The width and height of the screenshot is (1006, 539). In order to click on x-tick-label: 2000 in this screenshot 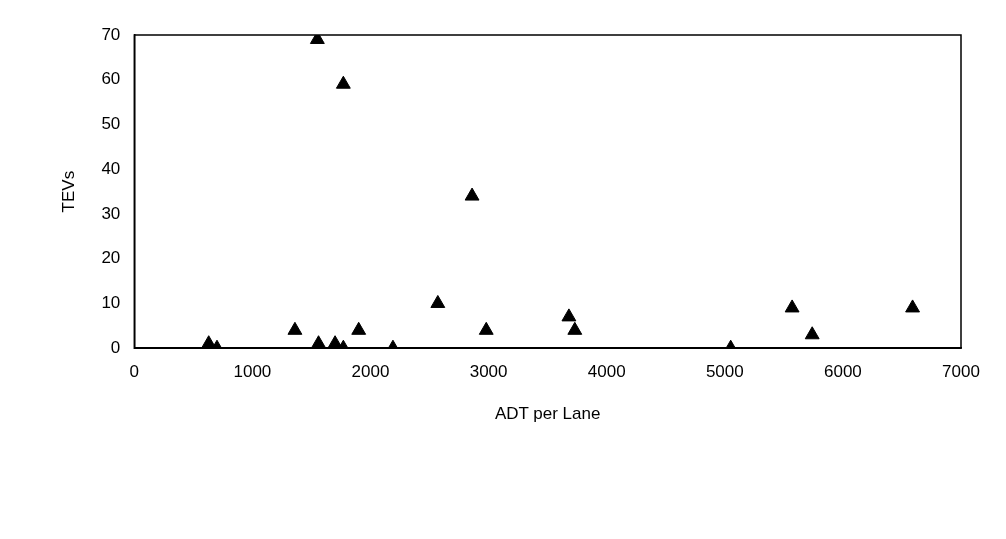, I will do `click(370, 372)`.